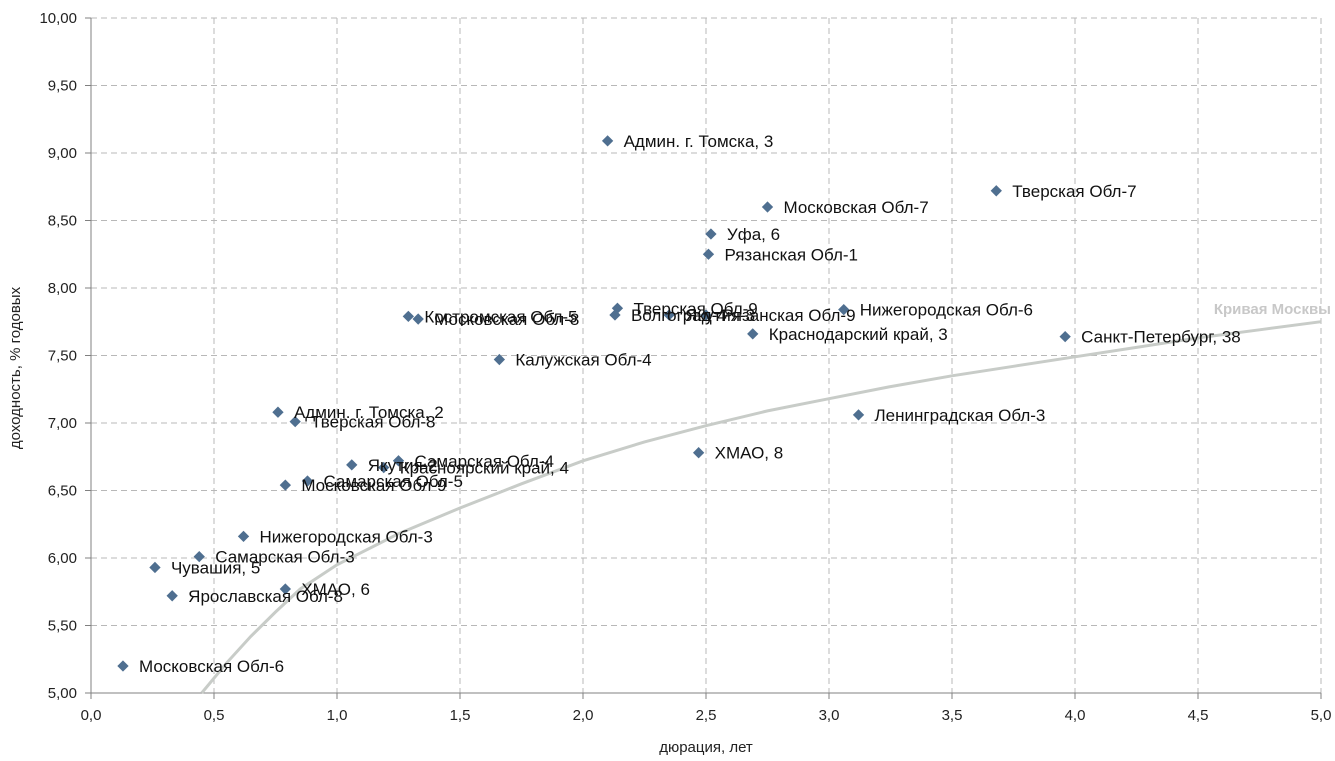 The width and height of the screenshot is (1335, 761). What do you see at coordinates (960, 415) in the screenshot?
I see `data-point-label: Ленинградская Обл-3` at bounding box center [960, 415].